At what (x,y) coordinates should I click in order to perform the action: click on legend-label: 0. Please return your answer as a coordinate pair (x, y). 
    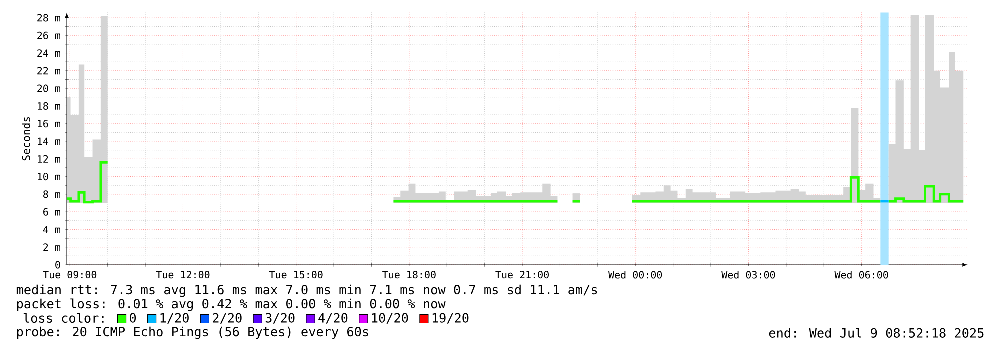
    Looking at the image, I should click on (133, 318).